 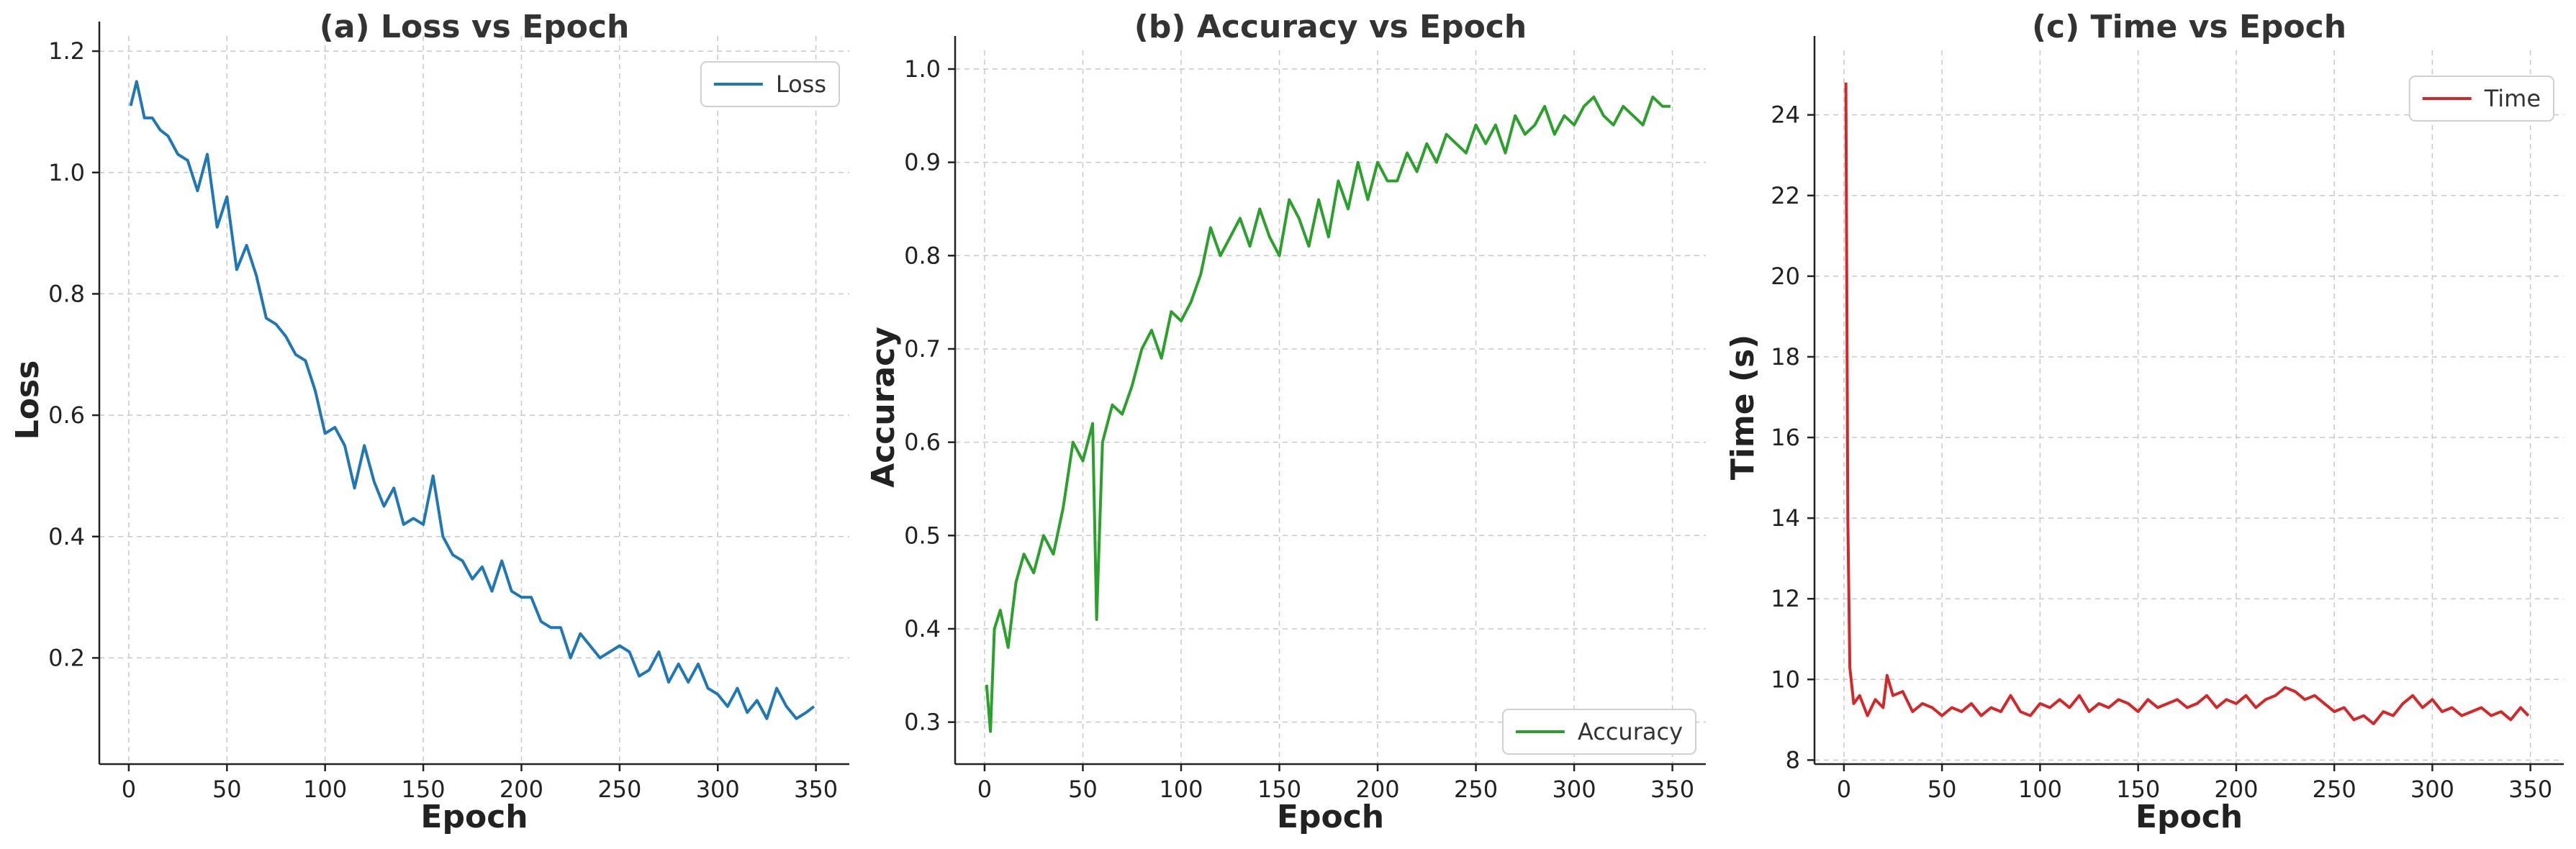 What do you see at coordinates (1330, 27) in the screenshot?
I see `chart-title: (b) Accuracy vs Epoch` at bounding box center [1330, 27].